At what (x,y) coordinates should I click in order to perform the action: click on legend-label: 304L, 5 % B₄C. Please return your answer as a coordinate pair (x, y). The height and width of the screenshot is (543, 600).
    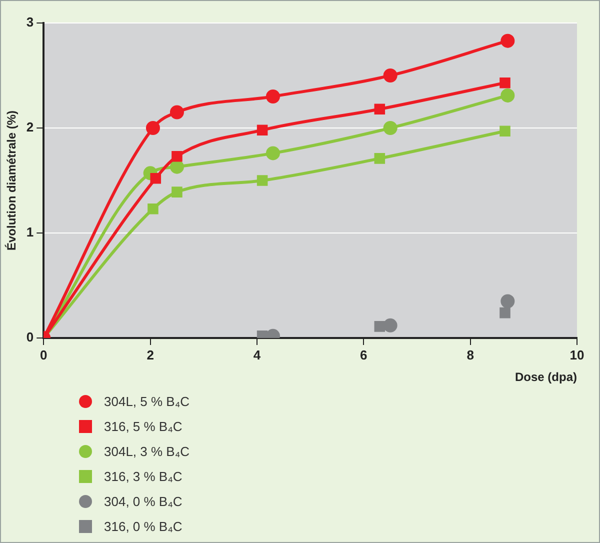
    Looking at the image, I should click on (147, 401).